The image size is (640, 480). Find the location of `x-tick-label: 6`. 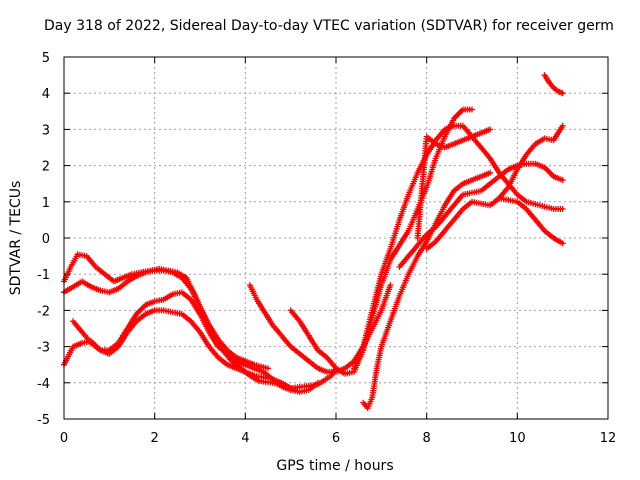

x-tick-label: 6 is located at coordinates (336, 438).